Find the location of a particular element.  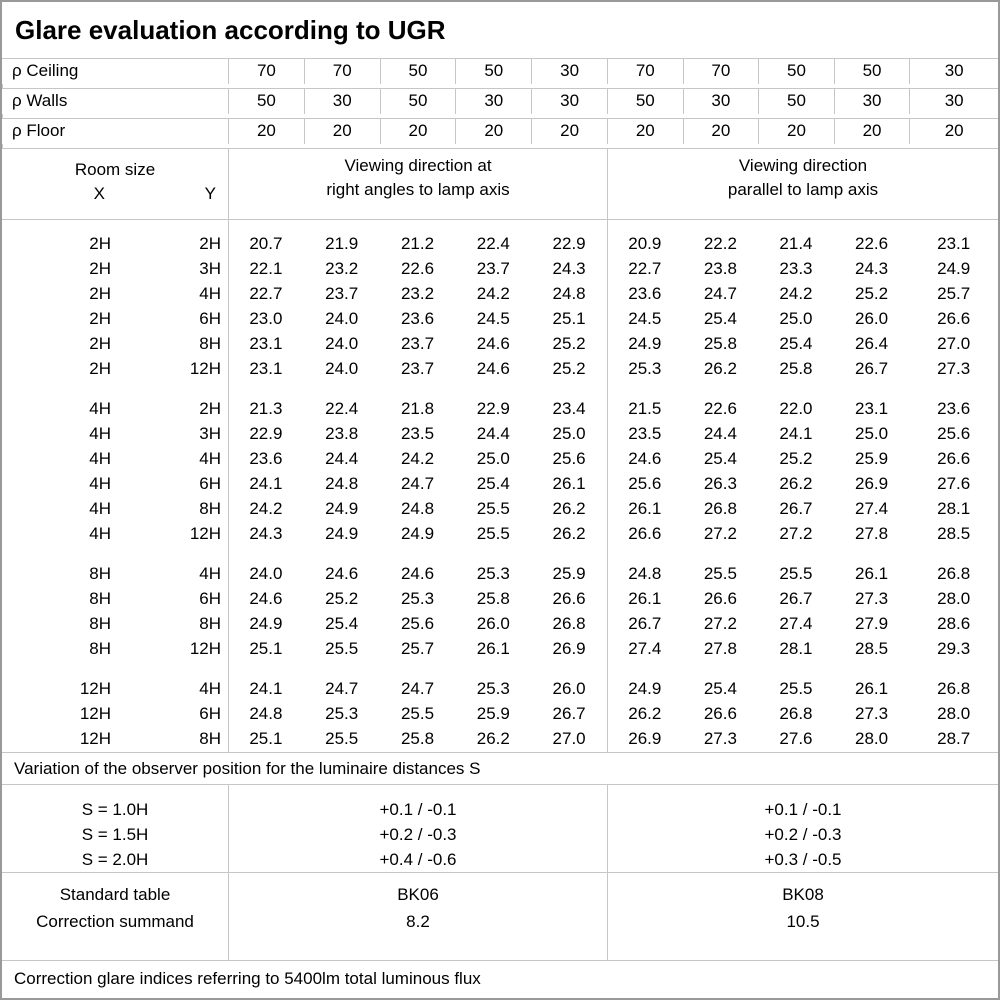

room-x-value: 8H is located at coordinates (100, 598).